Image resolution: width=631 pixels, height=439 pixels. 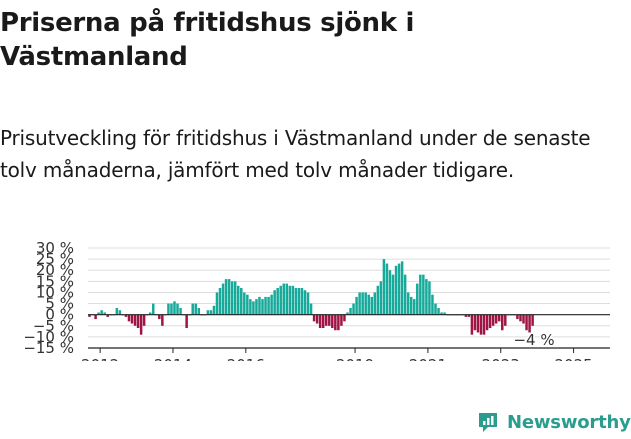 What do you see at coordinates (55, 281) in the screenshot?
I see `y-tick-label: 15 %` at bounding box center [55, 281].